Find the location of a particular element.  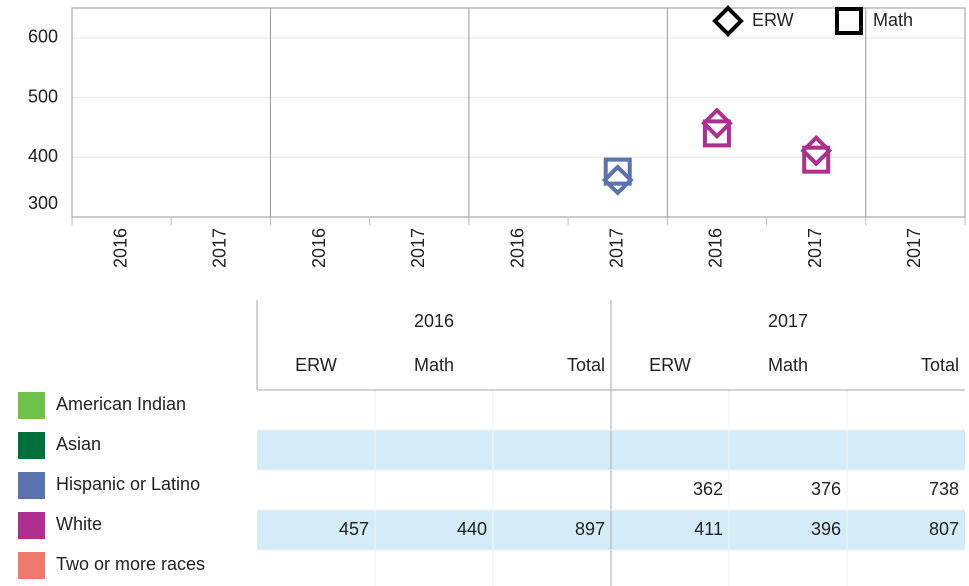

row-label: Two or more races is located at coordinates (130, 564).